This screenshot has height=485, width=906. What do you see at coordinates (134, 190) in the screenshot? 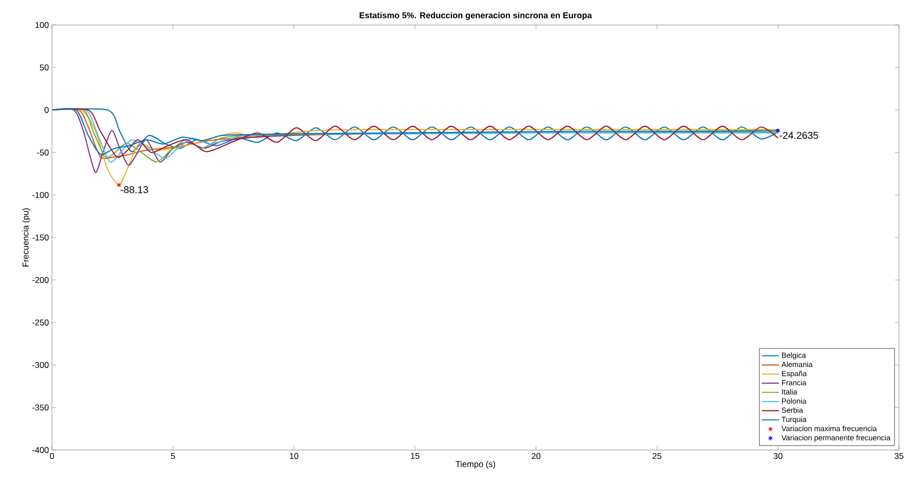
I see `annotation: -88.13` at bounding box center [134, 190].